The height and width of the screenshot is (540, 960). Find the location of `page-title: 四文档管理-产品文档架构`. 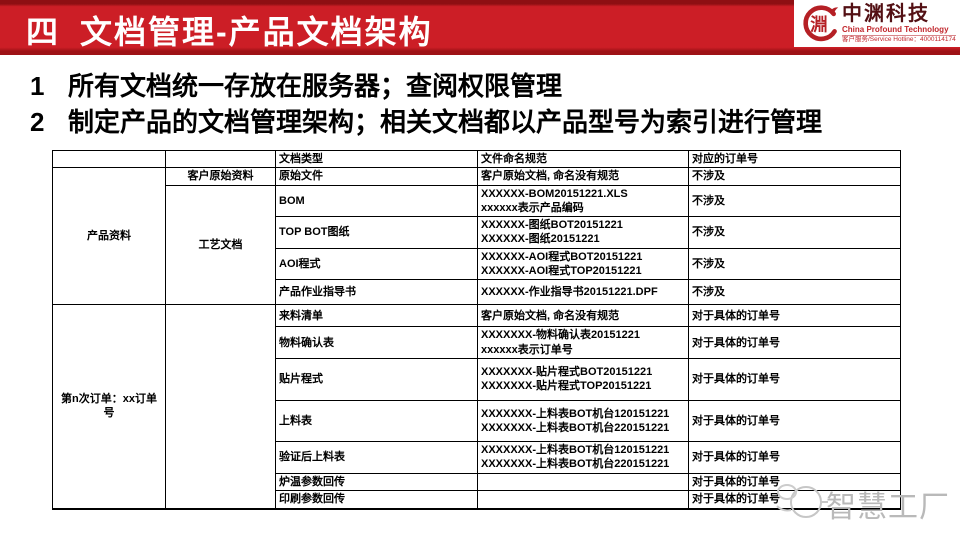

page-title: 四文档管理-产品文档架构 is located at coordinates (229, 30).